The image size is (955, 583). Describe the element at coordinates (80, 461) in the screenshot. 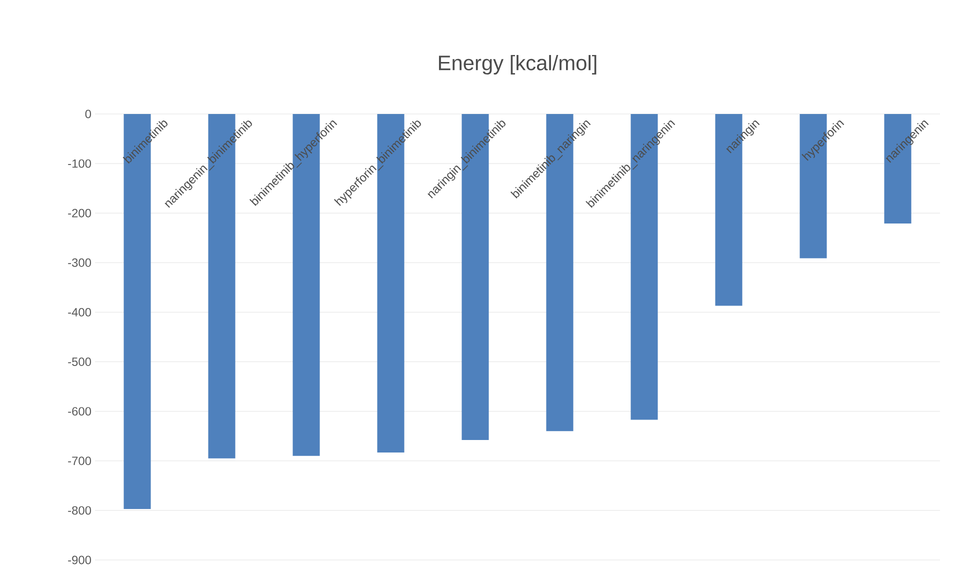

I see `y-tick-label: -700` at that location.